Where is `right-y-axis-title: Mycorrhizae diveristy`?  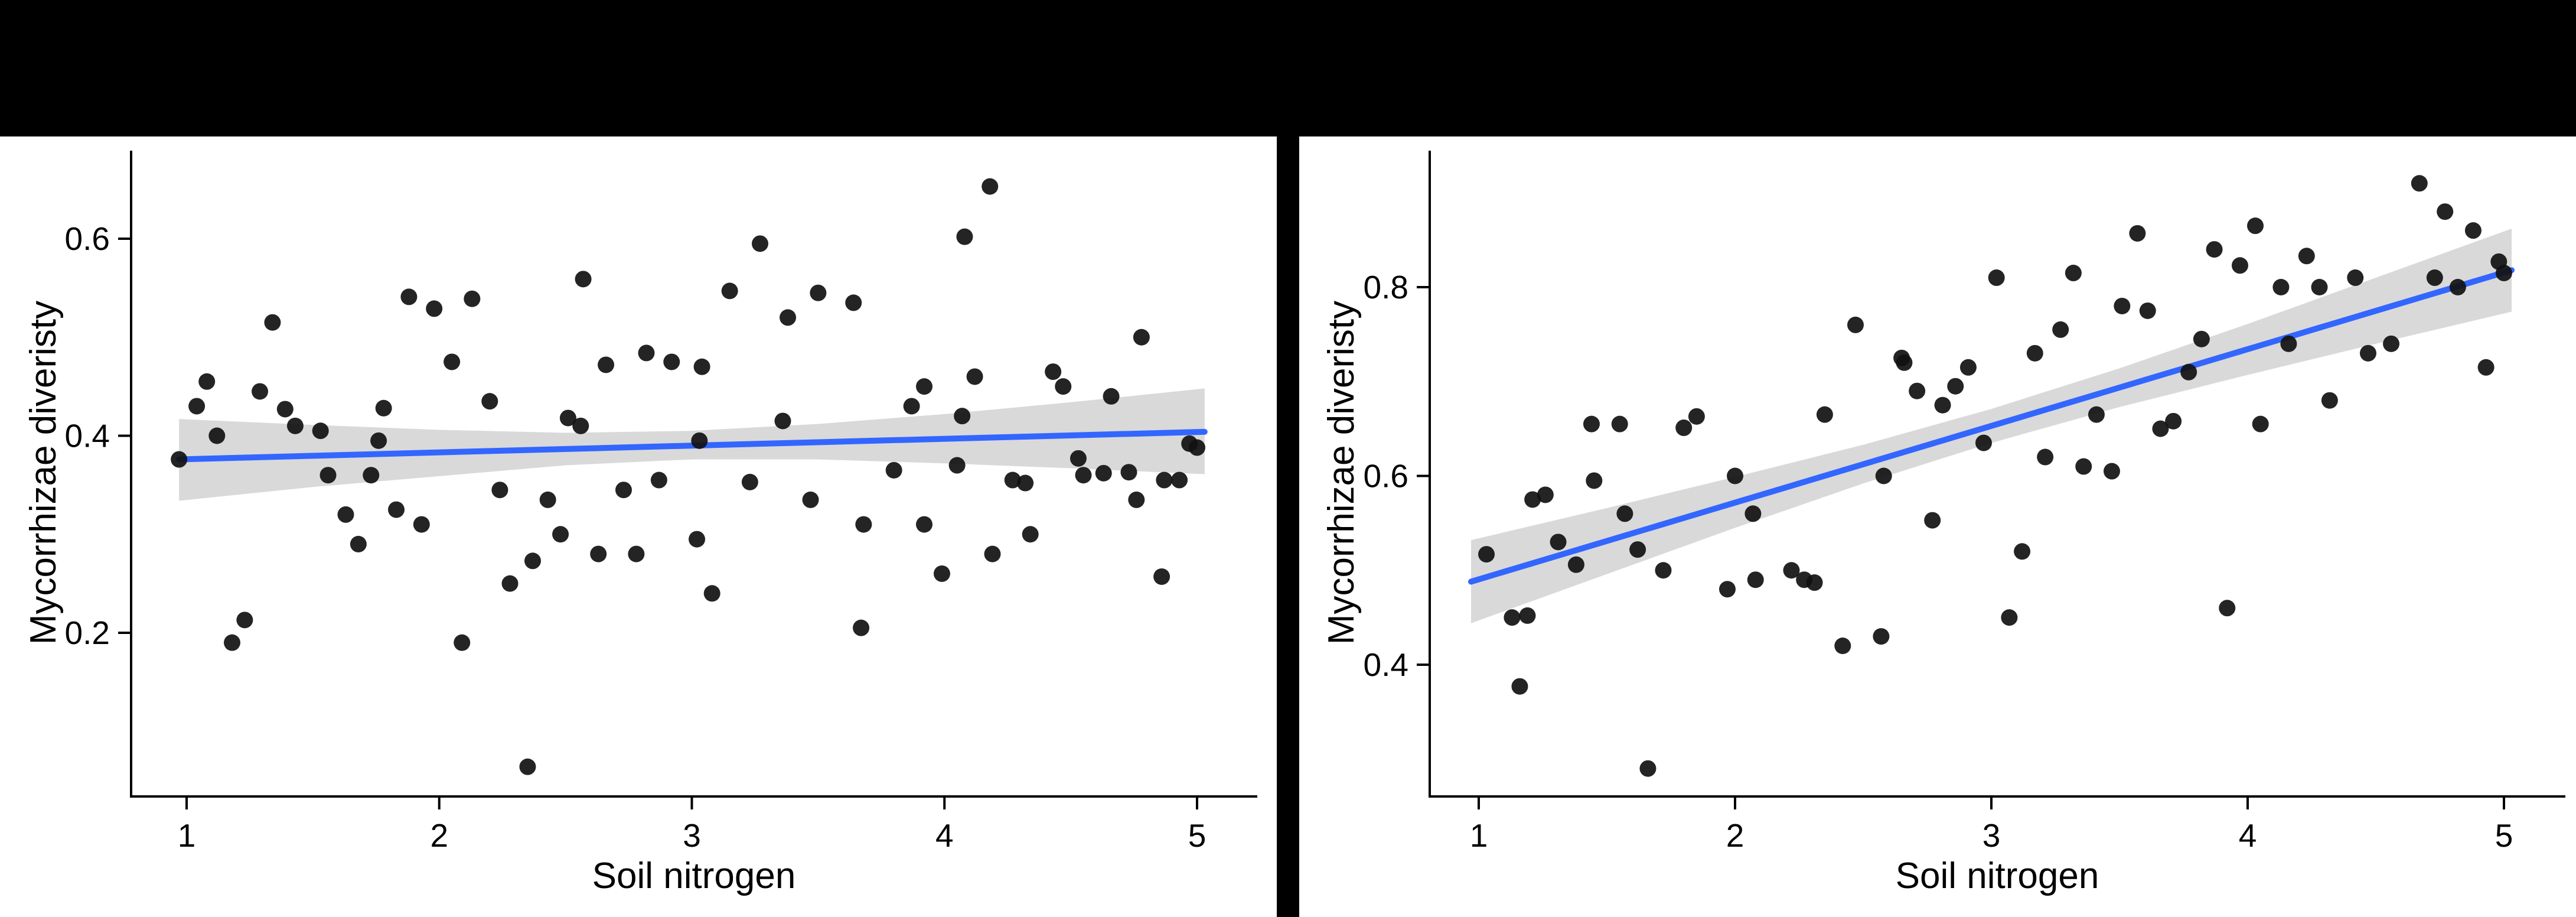 right-y-axis-title: Mycorrhizae diveristy is located at coordinates (1342, 472).